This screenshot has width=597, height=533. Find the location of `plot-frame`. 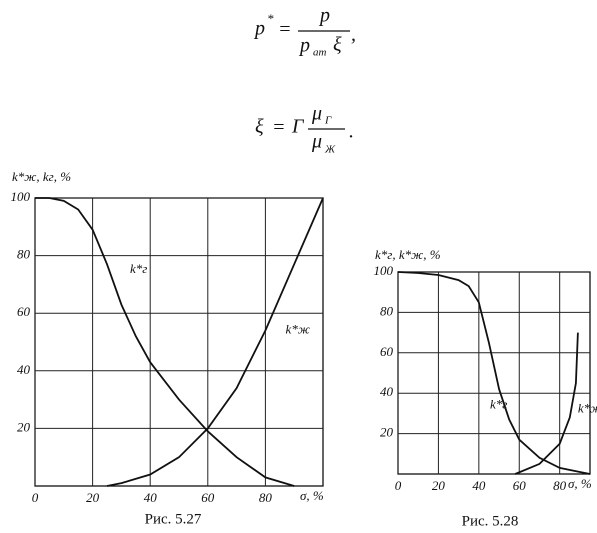

plot-frame is located at coordinates (494, 373).